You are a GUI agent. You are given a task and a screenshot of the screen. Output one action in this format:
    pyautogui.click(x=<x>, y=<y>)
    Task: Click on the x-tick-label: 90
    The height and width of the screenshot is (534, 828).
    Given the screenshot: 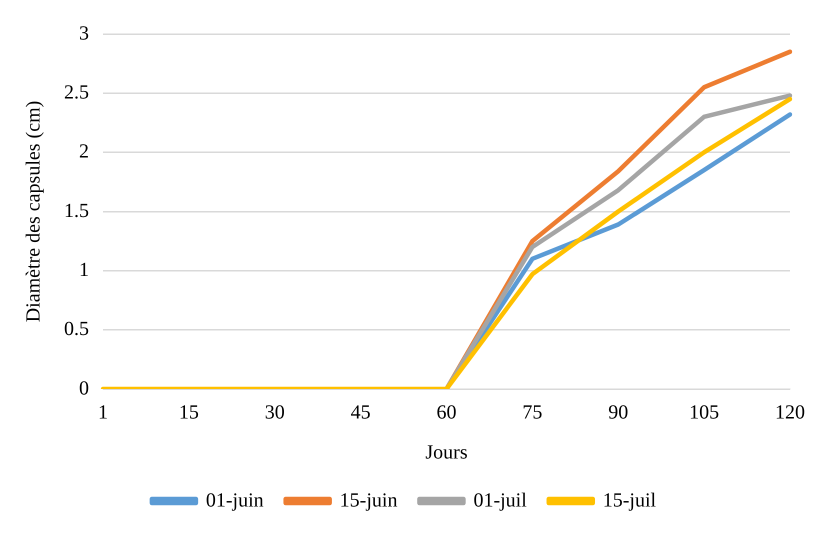 What is the action you would take?
    pyautogui.click(x=618, y=412)
    